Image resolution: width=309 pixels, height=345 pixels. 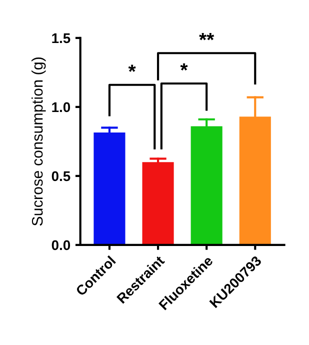 I want to click on y-axis-title: Sucrose consumption (g), so click(x=39, y=141).